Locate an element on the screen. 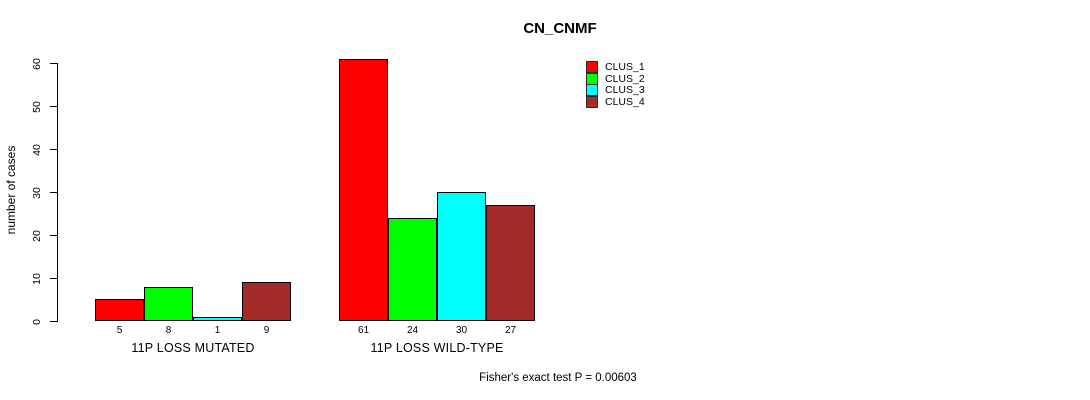 This screenshot has width=1090, height=400. legend-item-clus_4: CLUS_4 is located at coordinates (615, 102).